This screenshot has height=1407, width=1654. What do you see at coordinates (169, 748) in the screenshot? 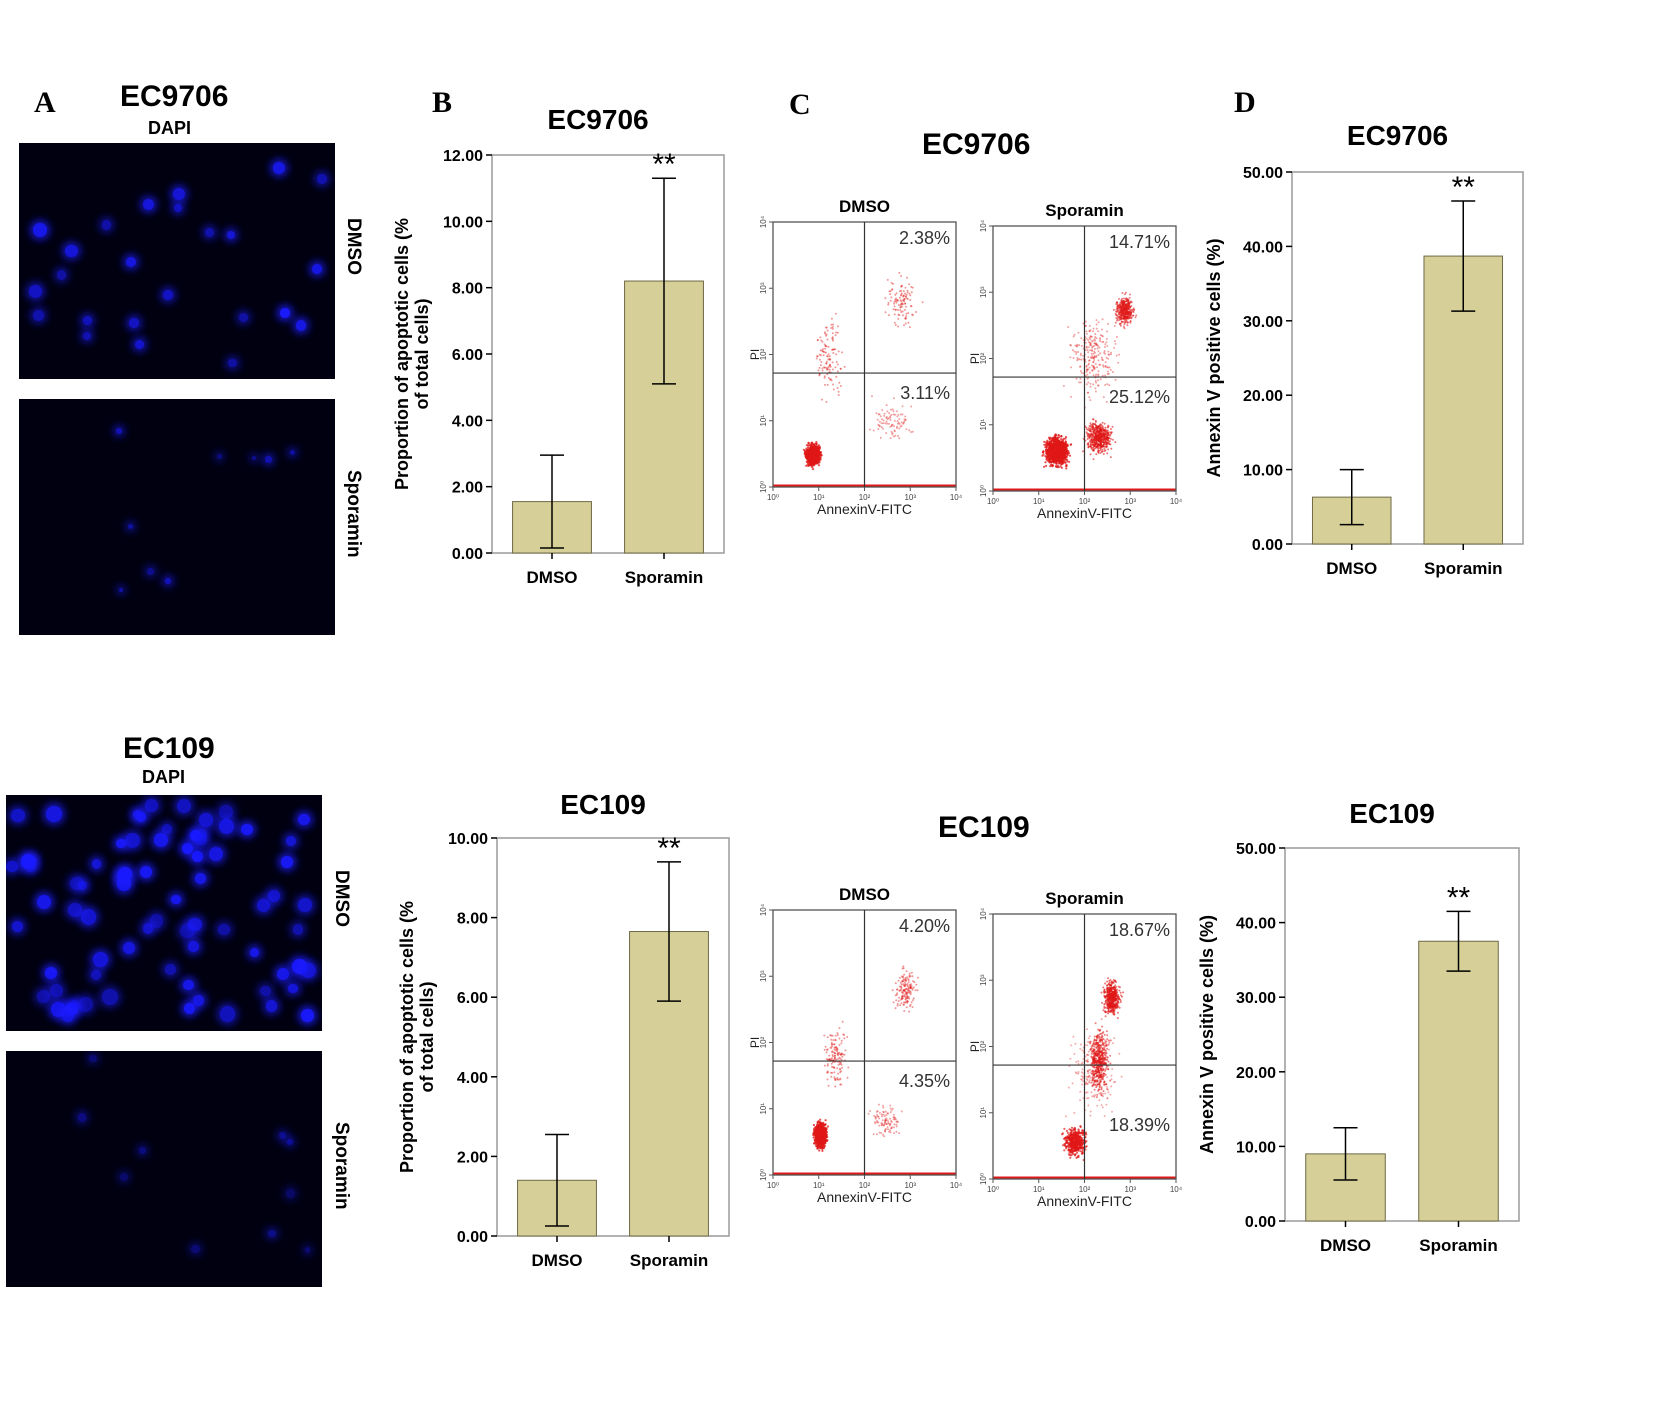
I see `dapi-title-ec109: EC109` at bounding box center [169, 748].